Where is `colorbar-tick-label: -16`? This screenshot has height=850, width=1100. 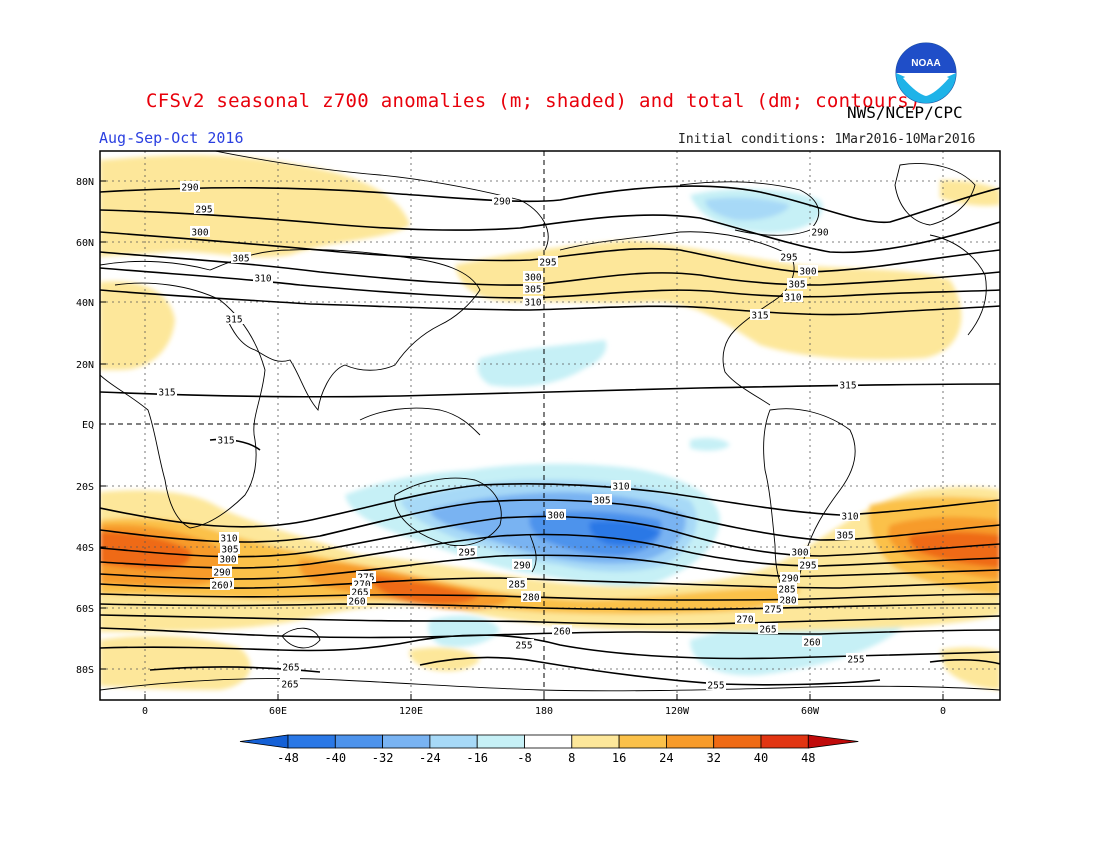 colorbar-tick-label: -16 is located at coordinates (477, 758).